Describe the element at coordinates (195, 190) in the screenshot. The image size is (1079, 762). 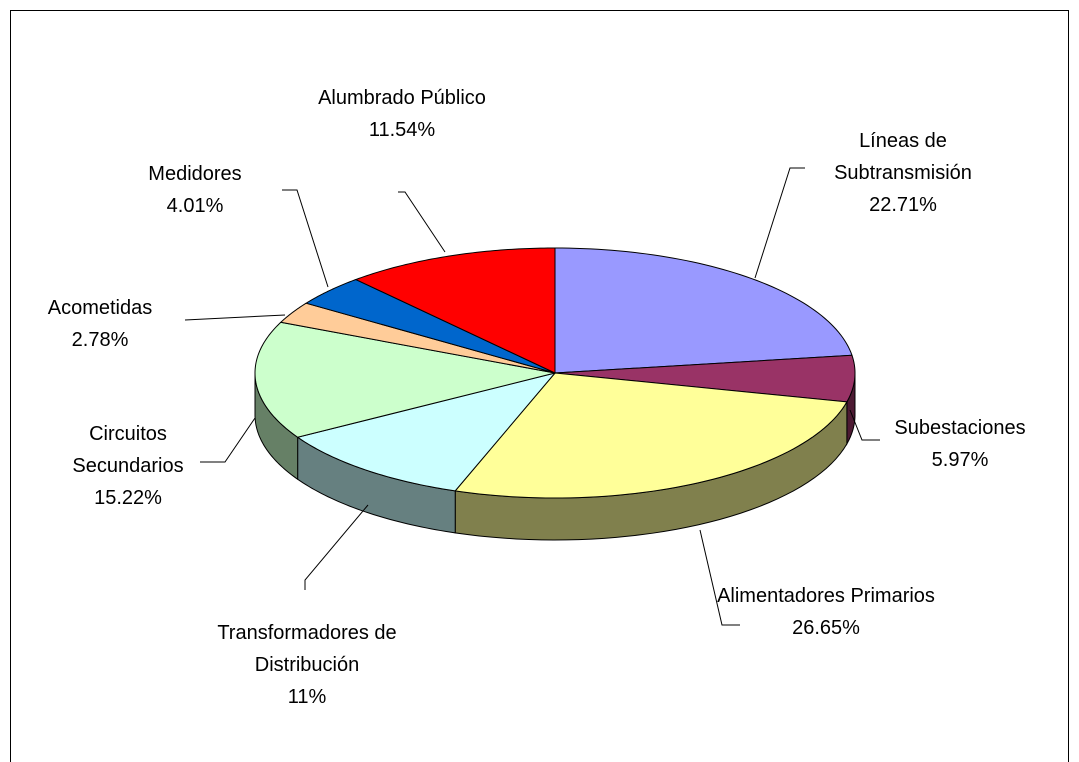
I see `slice-label: Medidores 4.01%` at that location.